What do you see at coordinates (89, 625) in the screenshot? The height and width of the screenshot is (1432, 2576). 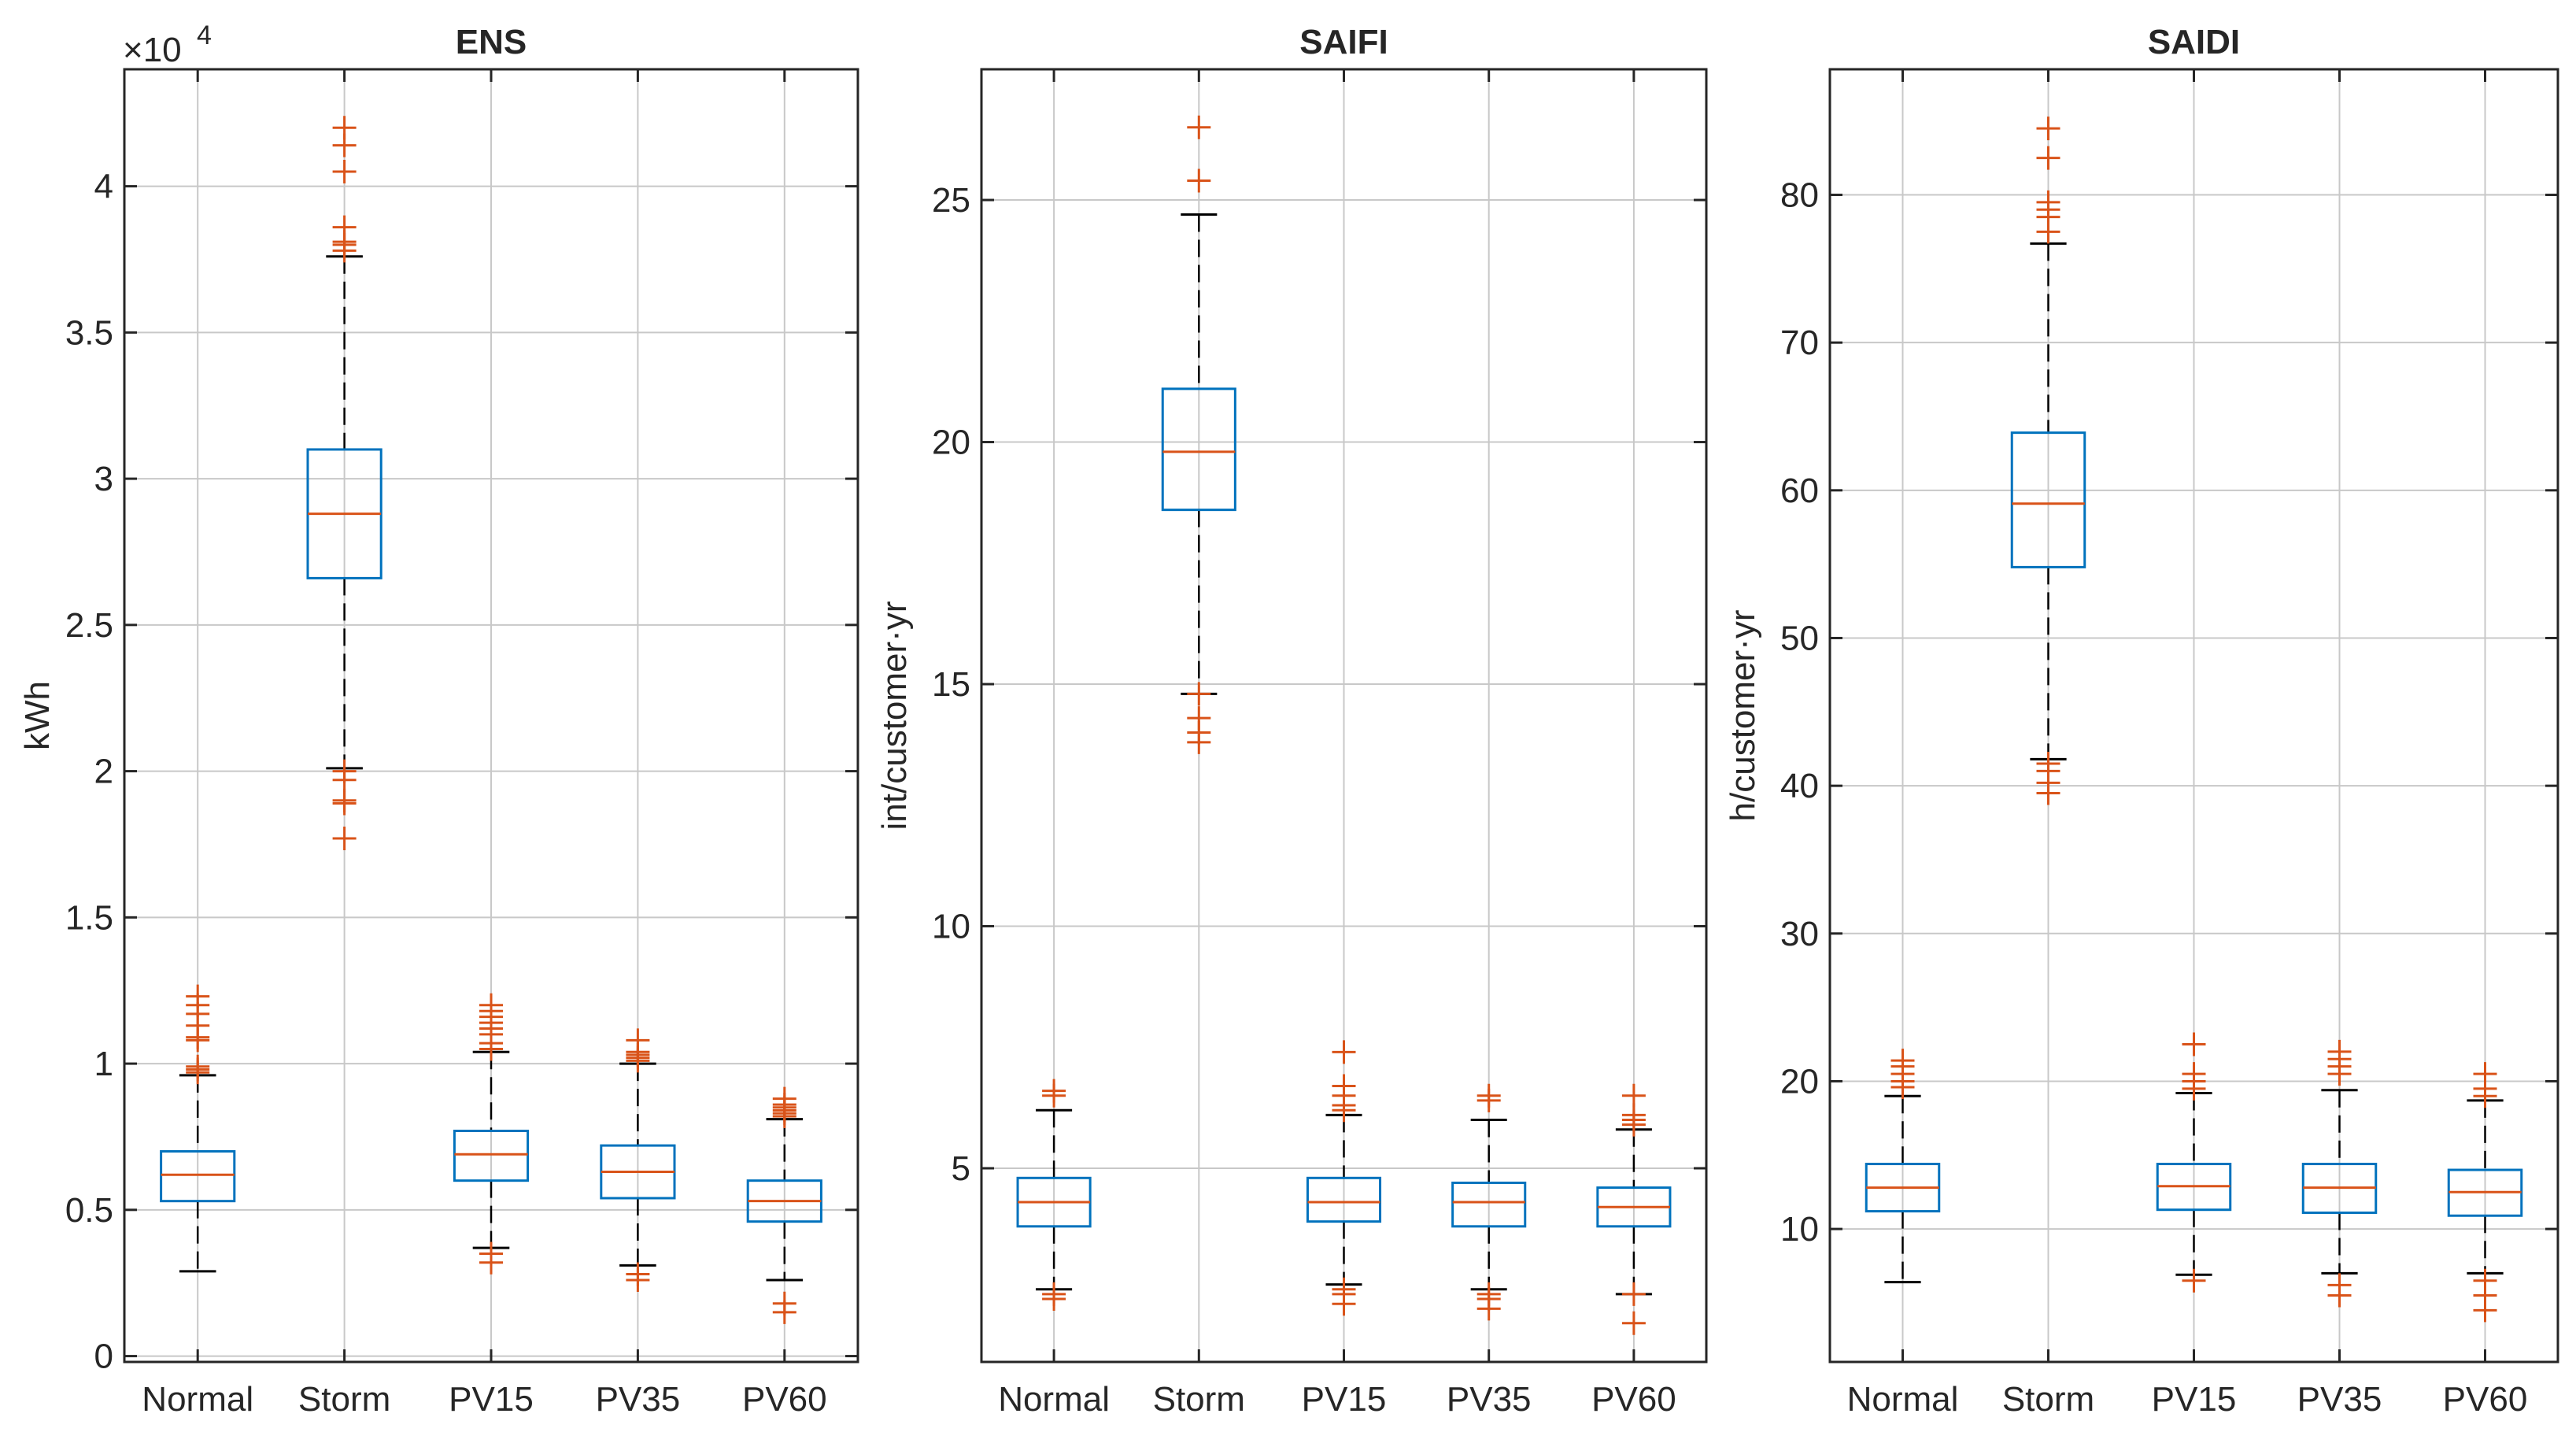 I see `y-tick-label: 2.5` at bounding box center [89, 625].